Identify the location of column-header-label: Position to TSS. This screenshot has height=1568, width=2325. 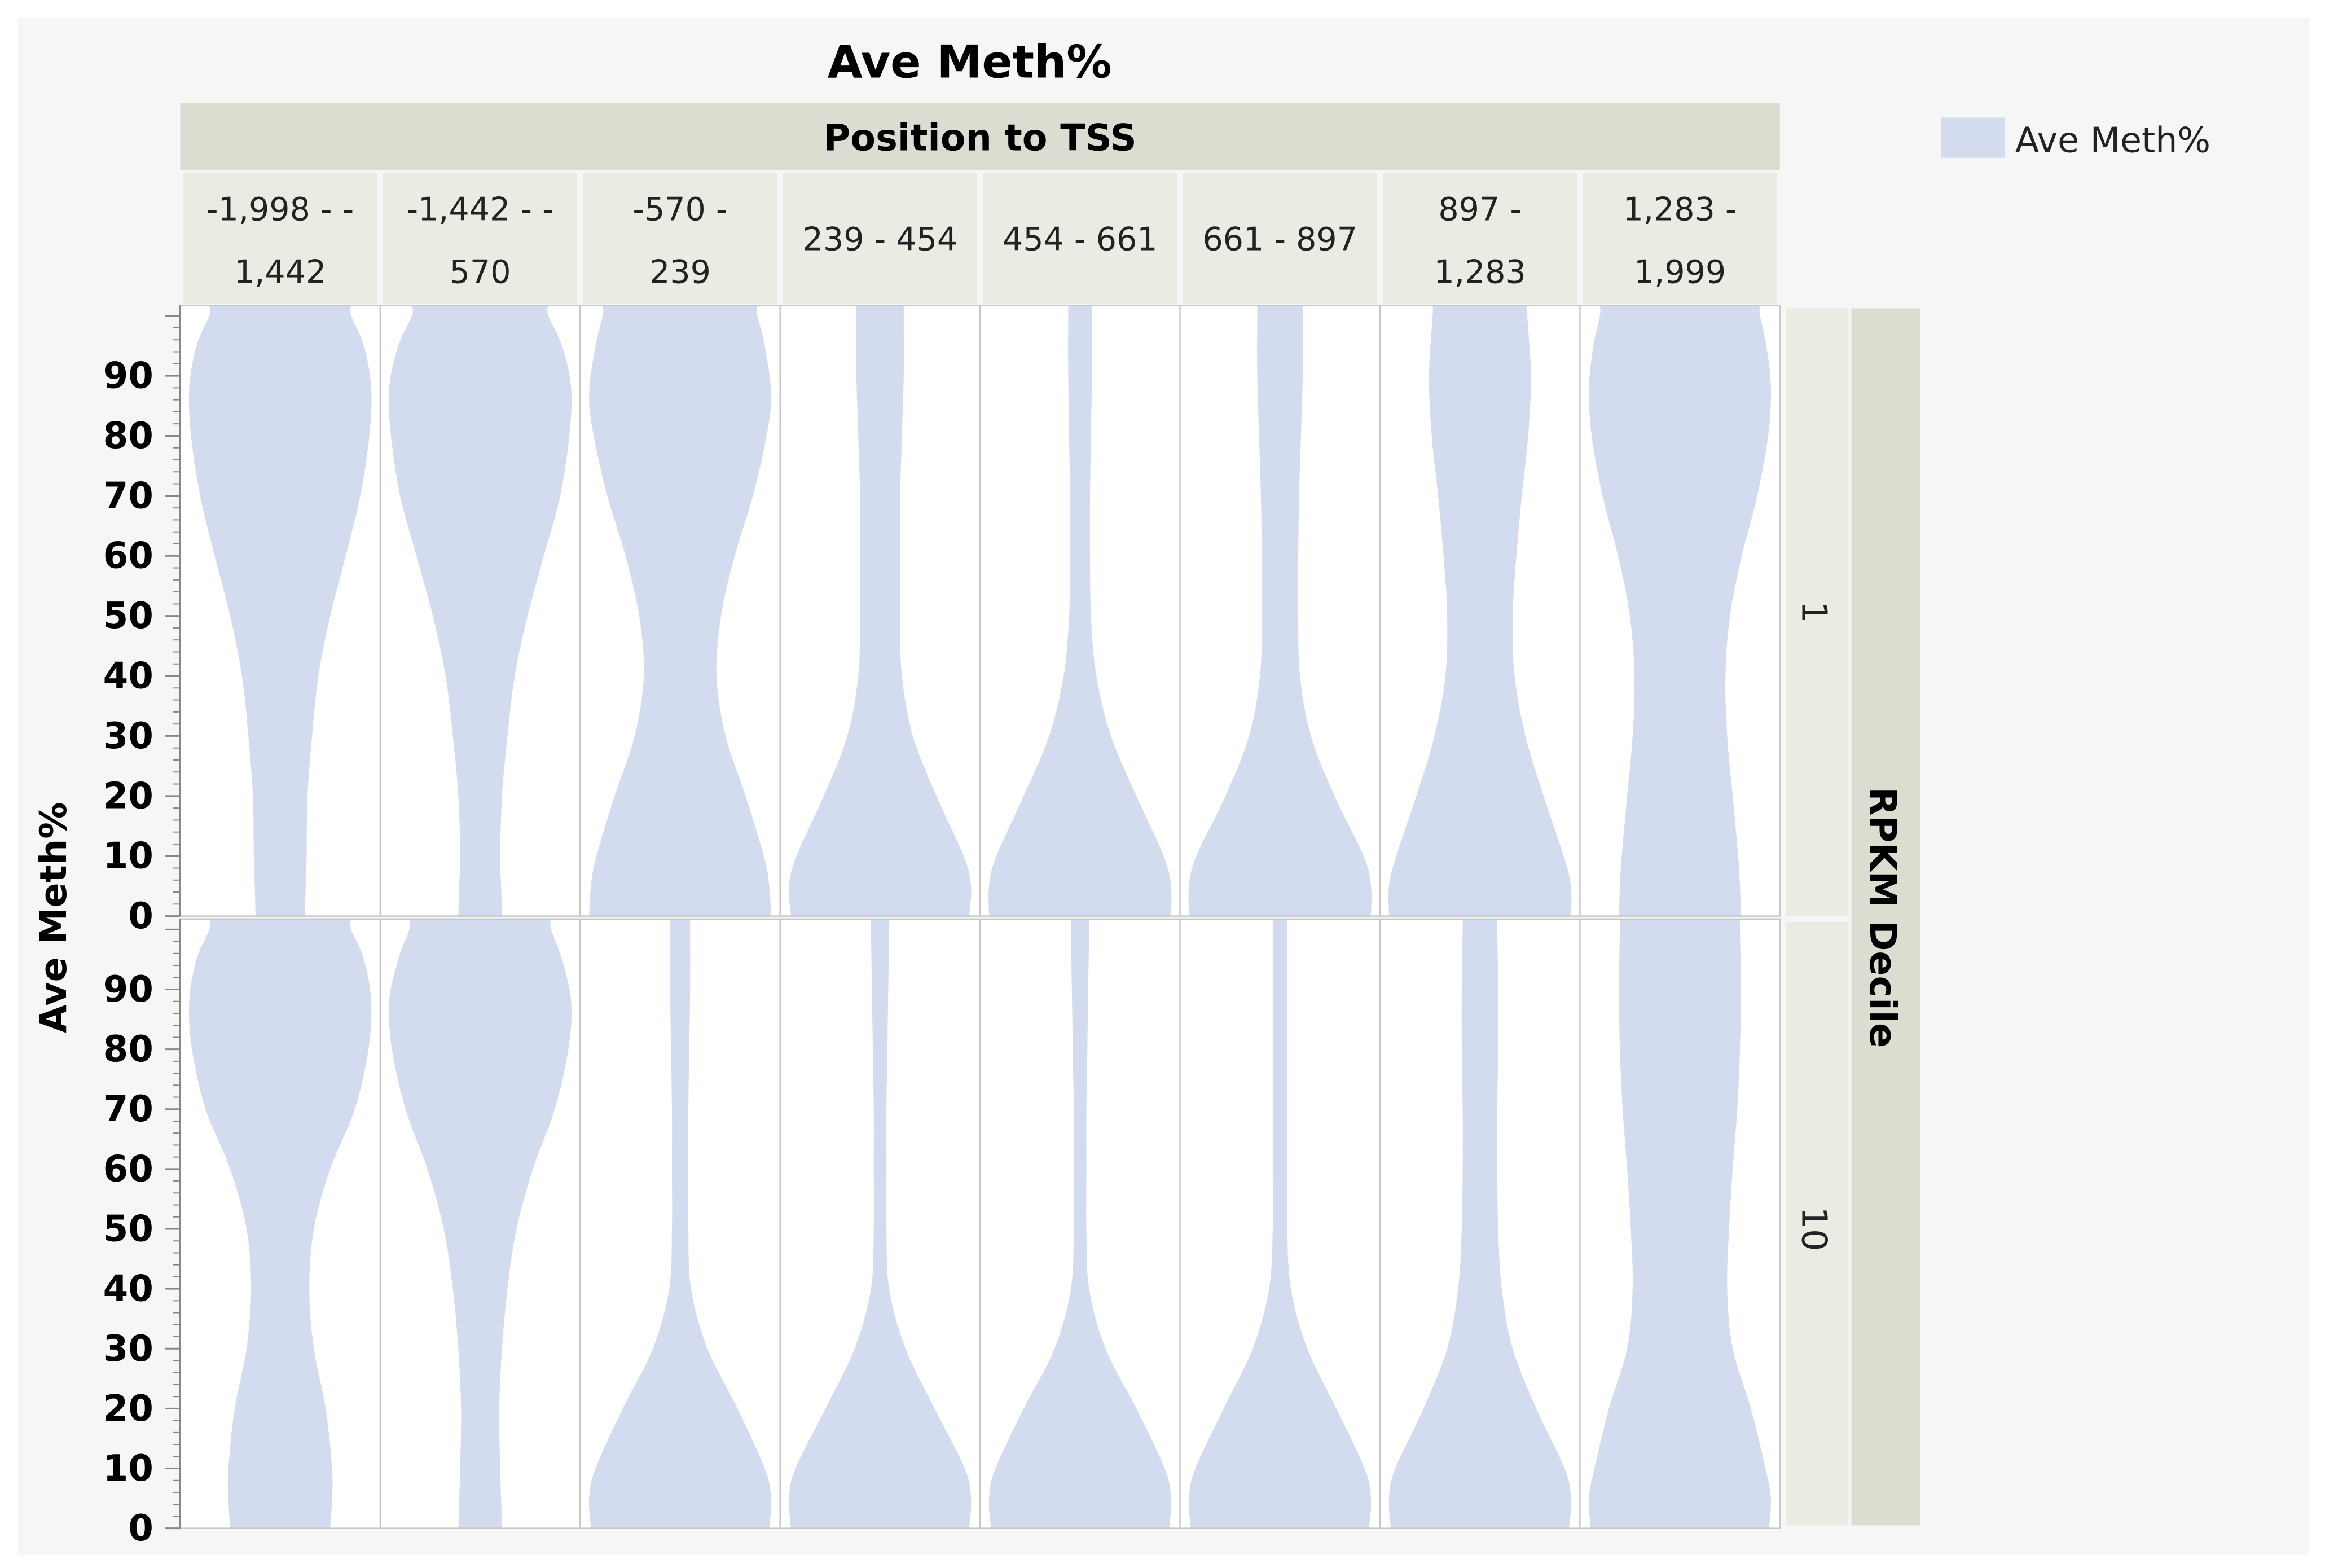
(980, 138).